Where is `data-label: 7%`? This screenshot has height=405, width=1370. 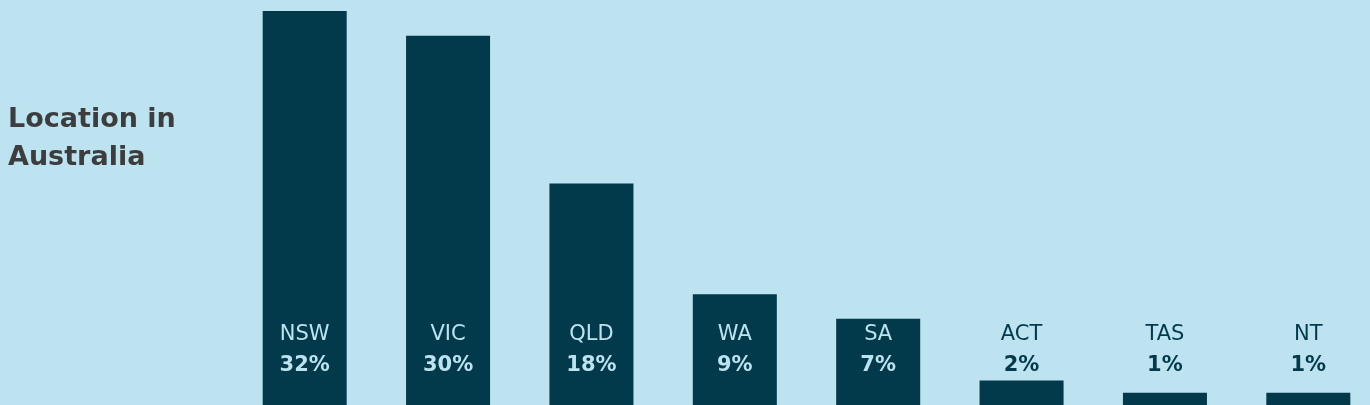 data-label: 7% is located at coordinates (878, 364).